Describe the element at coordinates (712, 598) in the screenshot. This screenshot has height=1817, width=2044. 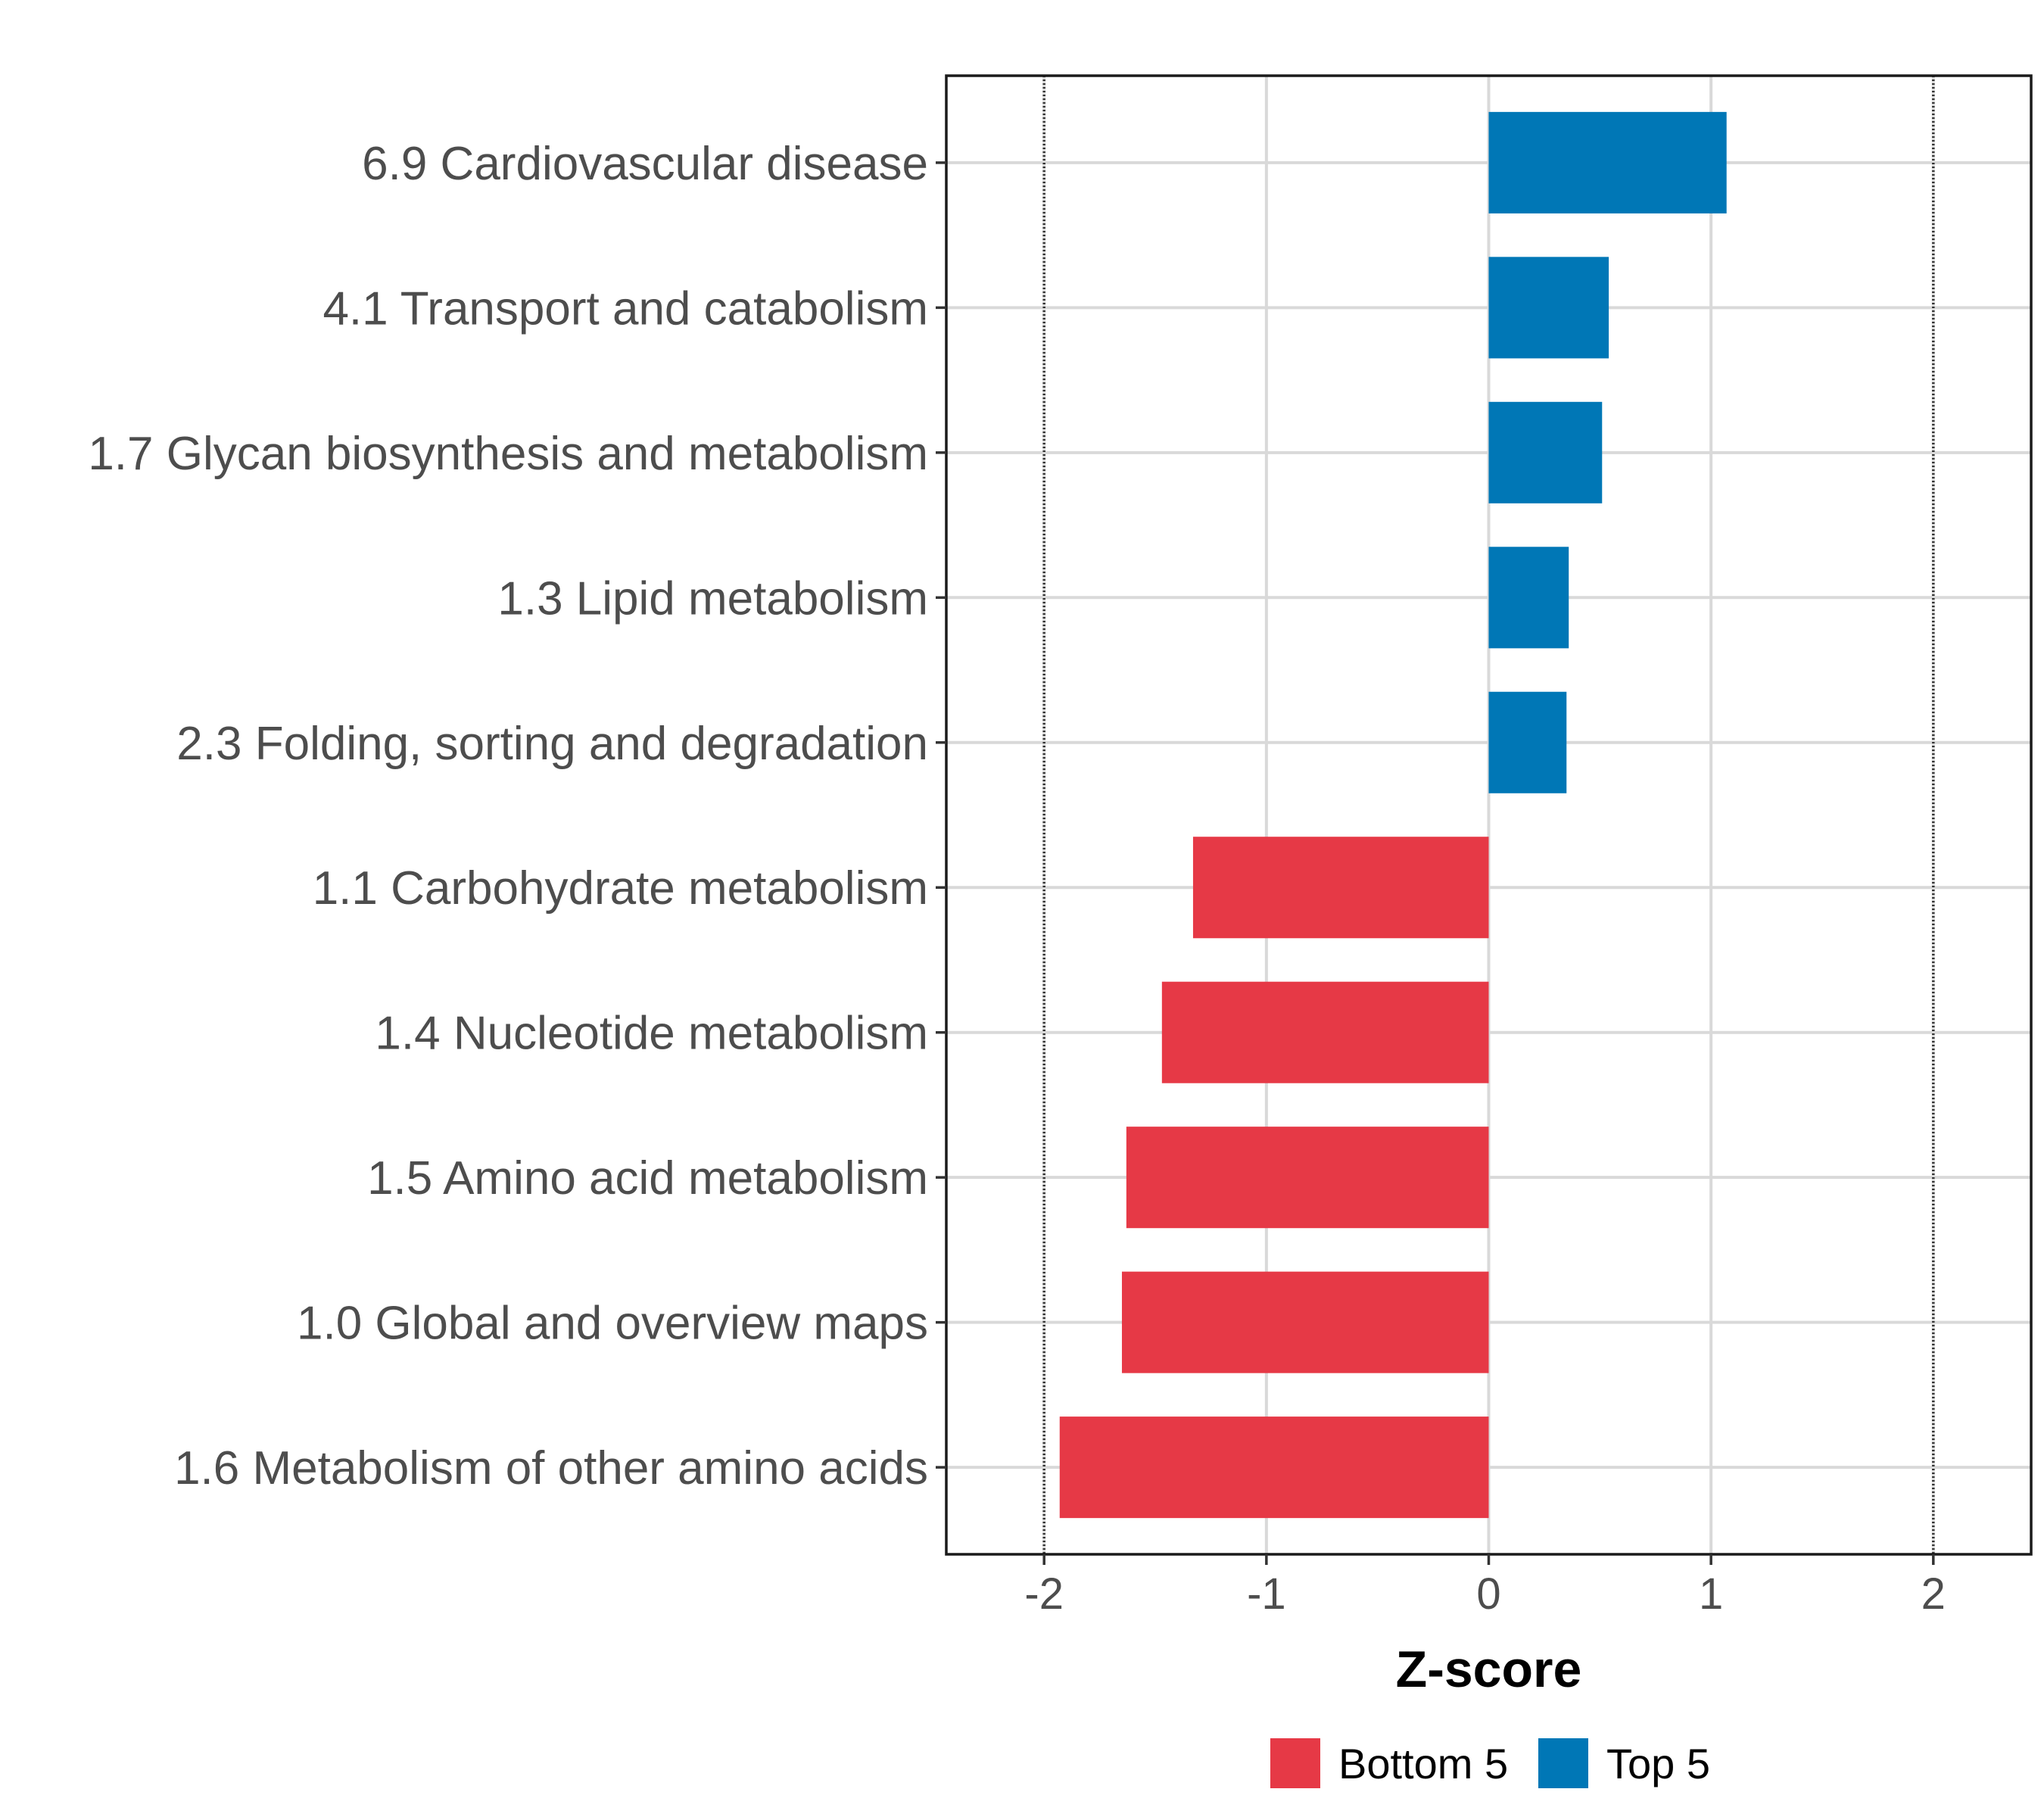
I see `category-label: 1.3 Lipid metabolism` at that location.